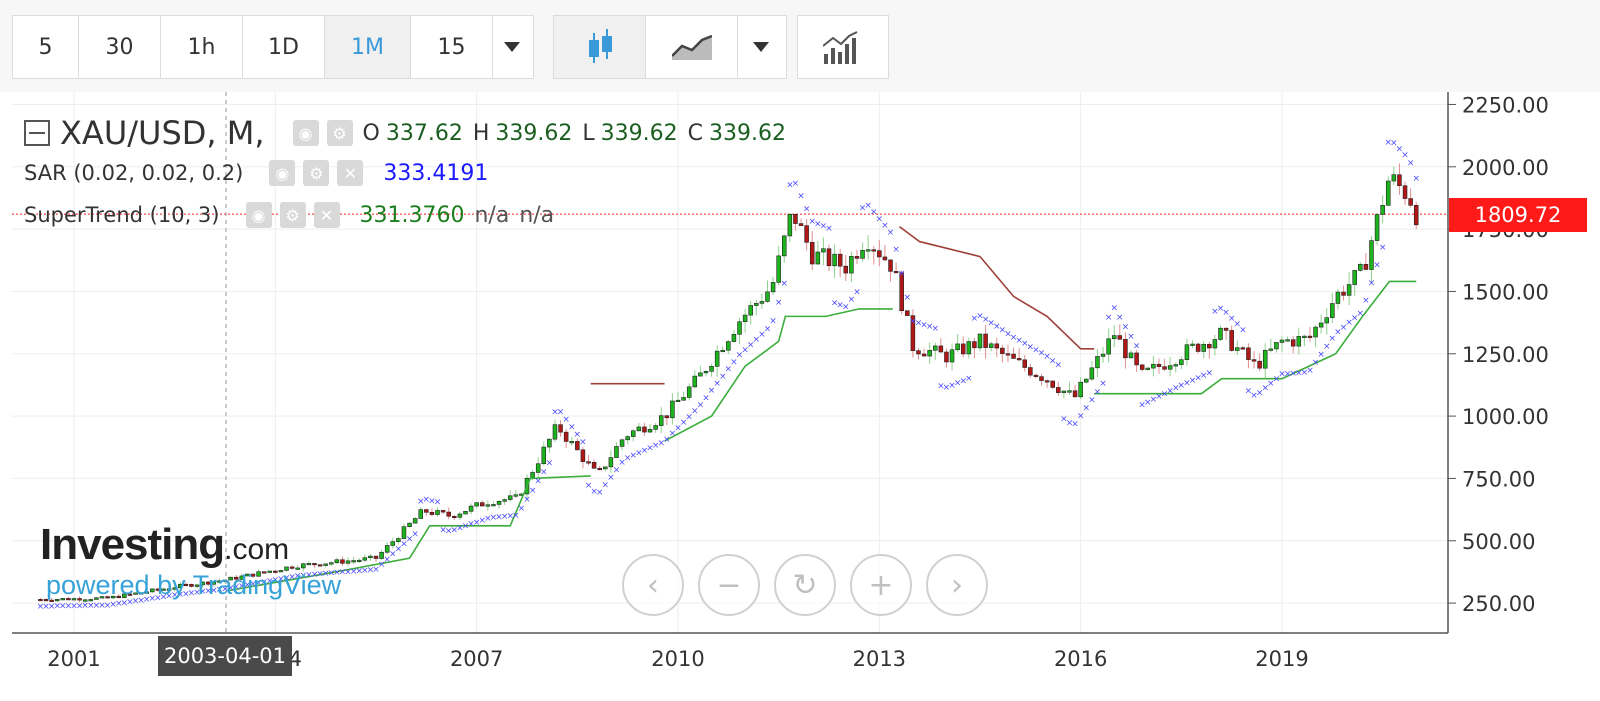 The width and height of the screenshot is (1600, 701). I want to click on scroll-left-button: ‹, so click(653, 585).